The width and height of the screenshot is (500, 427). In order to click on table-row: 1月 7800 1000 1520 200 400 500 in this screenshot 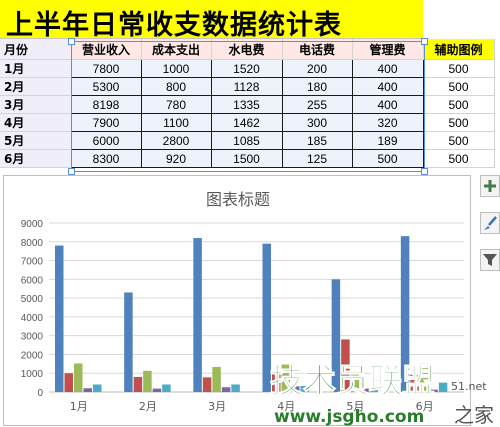, I will do `click(247, 68)`.